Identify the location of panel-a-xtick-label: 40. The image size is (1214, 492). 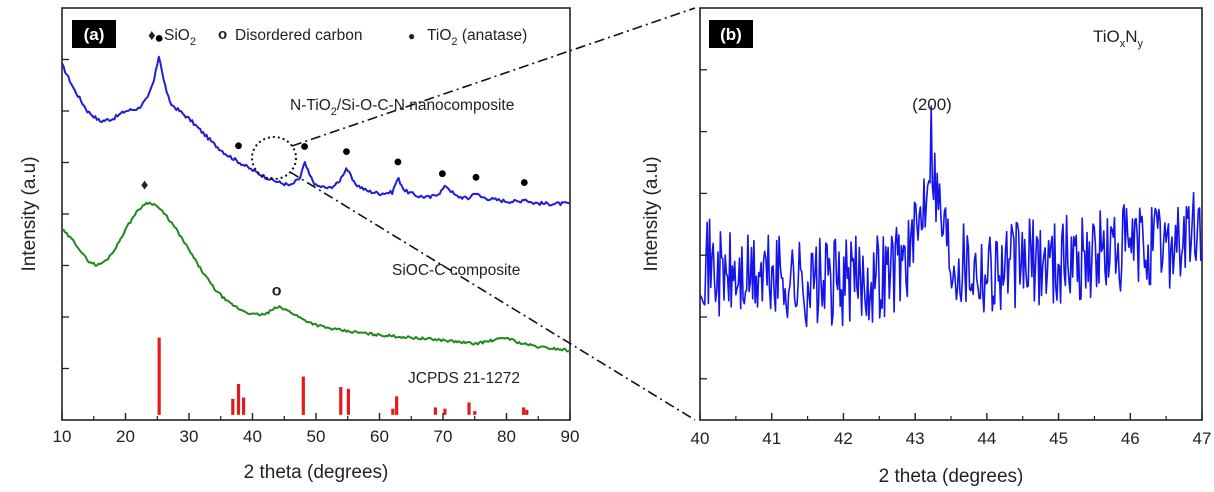
(252, 436).